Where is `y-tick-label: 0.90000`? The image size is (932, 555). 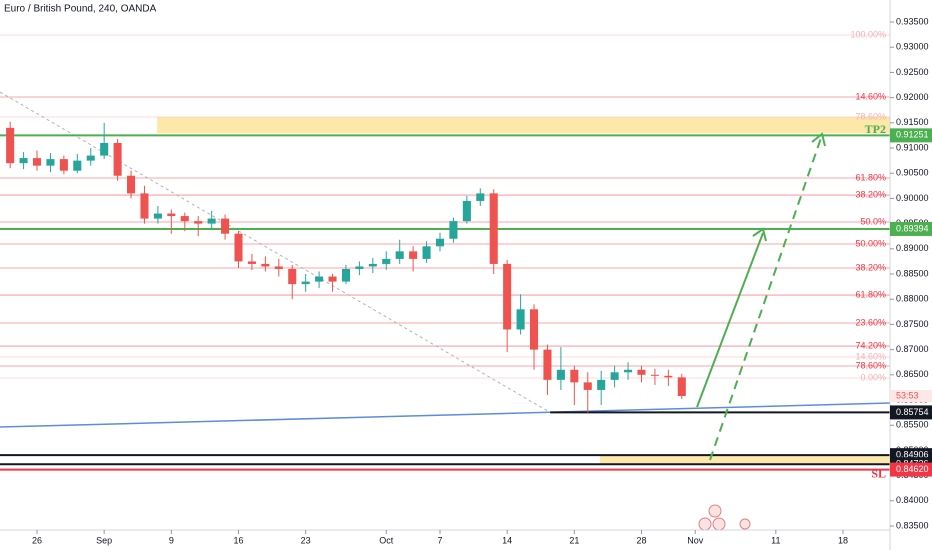
y-tick-label: 0.90000 is located at coordinates (912, 198).